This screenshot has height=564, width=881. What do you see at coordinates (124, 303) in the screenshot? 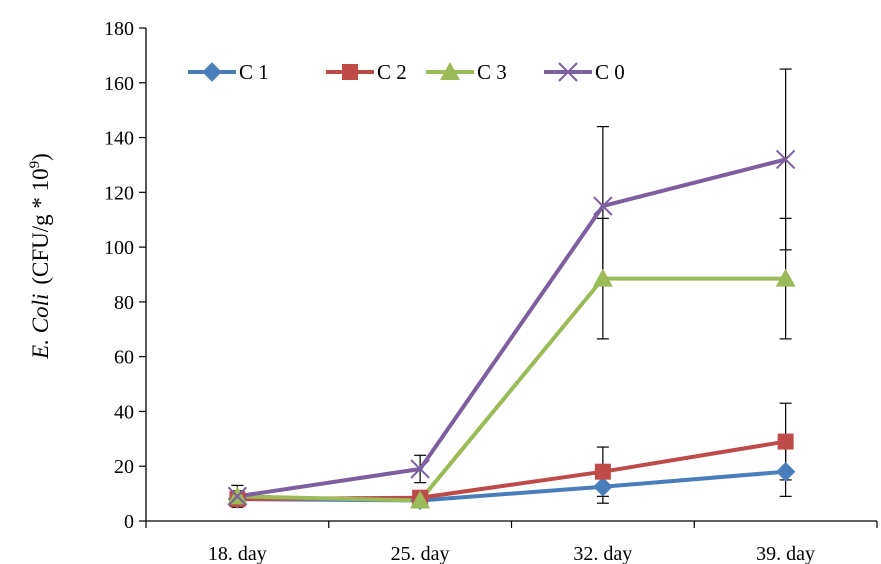
I see `y-tick-label: 80` at bounding box center [124, 303].